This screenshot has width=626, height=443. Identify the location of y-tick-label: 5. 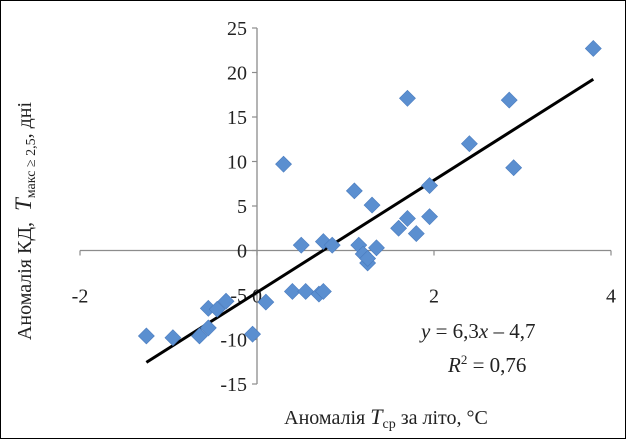
(242, 207).